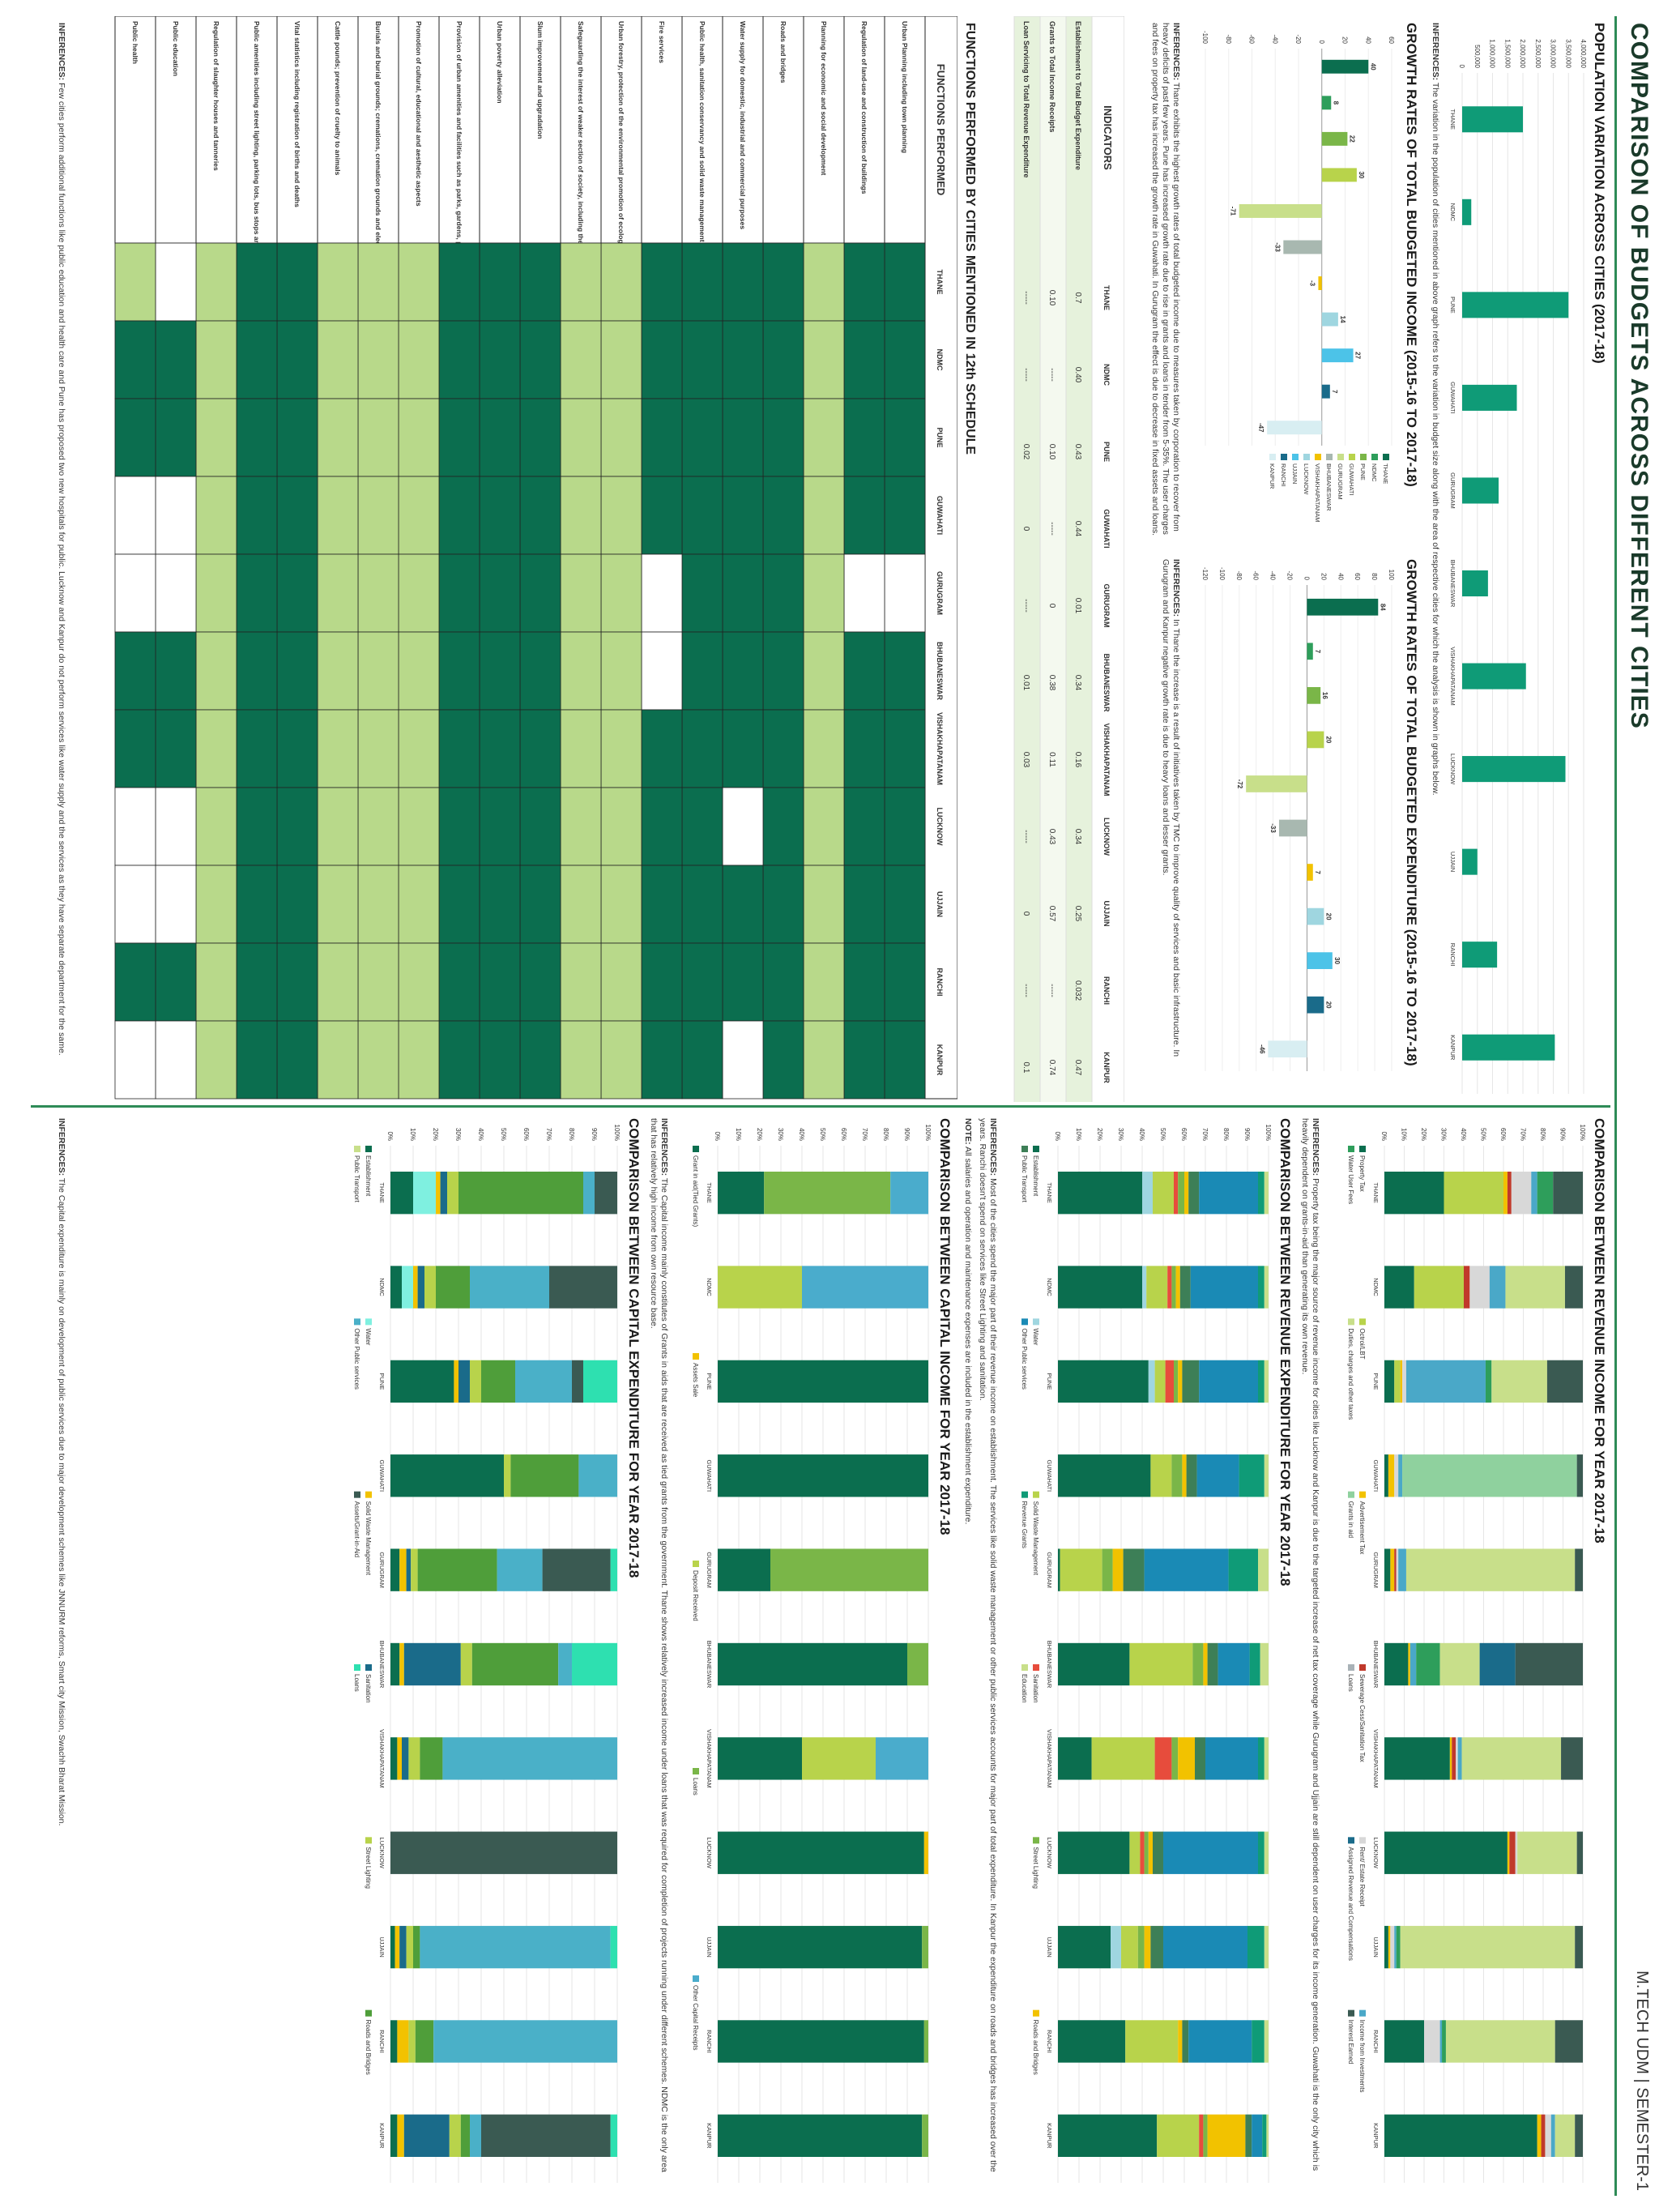  What do you see at coordinates (356, 1179) in the screenshot?
I see `legend-label: Public Transport` at bounding box center [356, 1179].